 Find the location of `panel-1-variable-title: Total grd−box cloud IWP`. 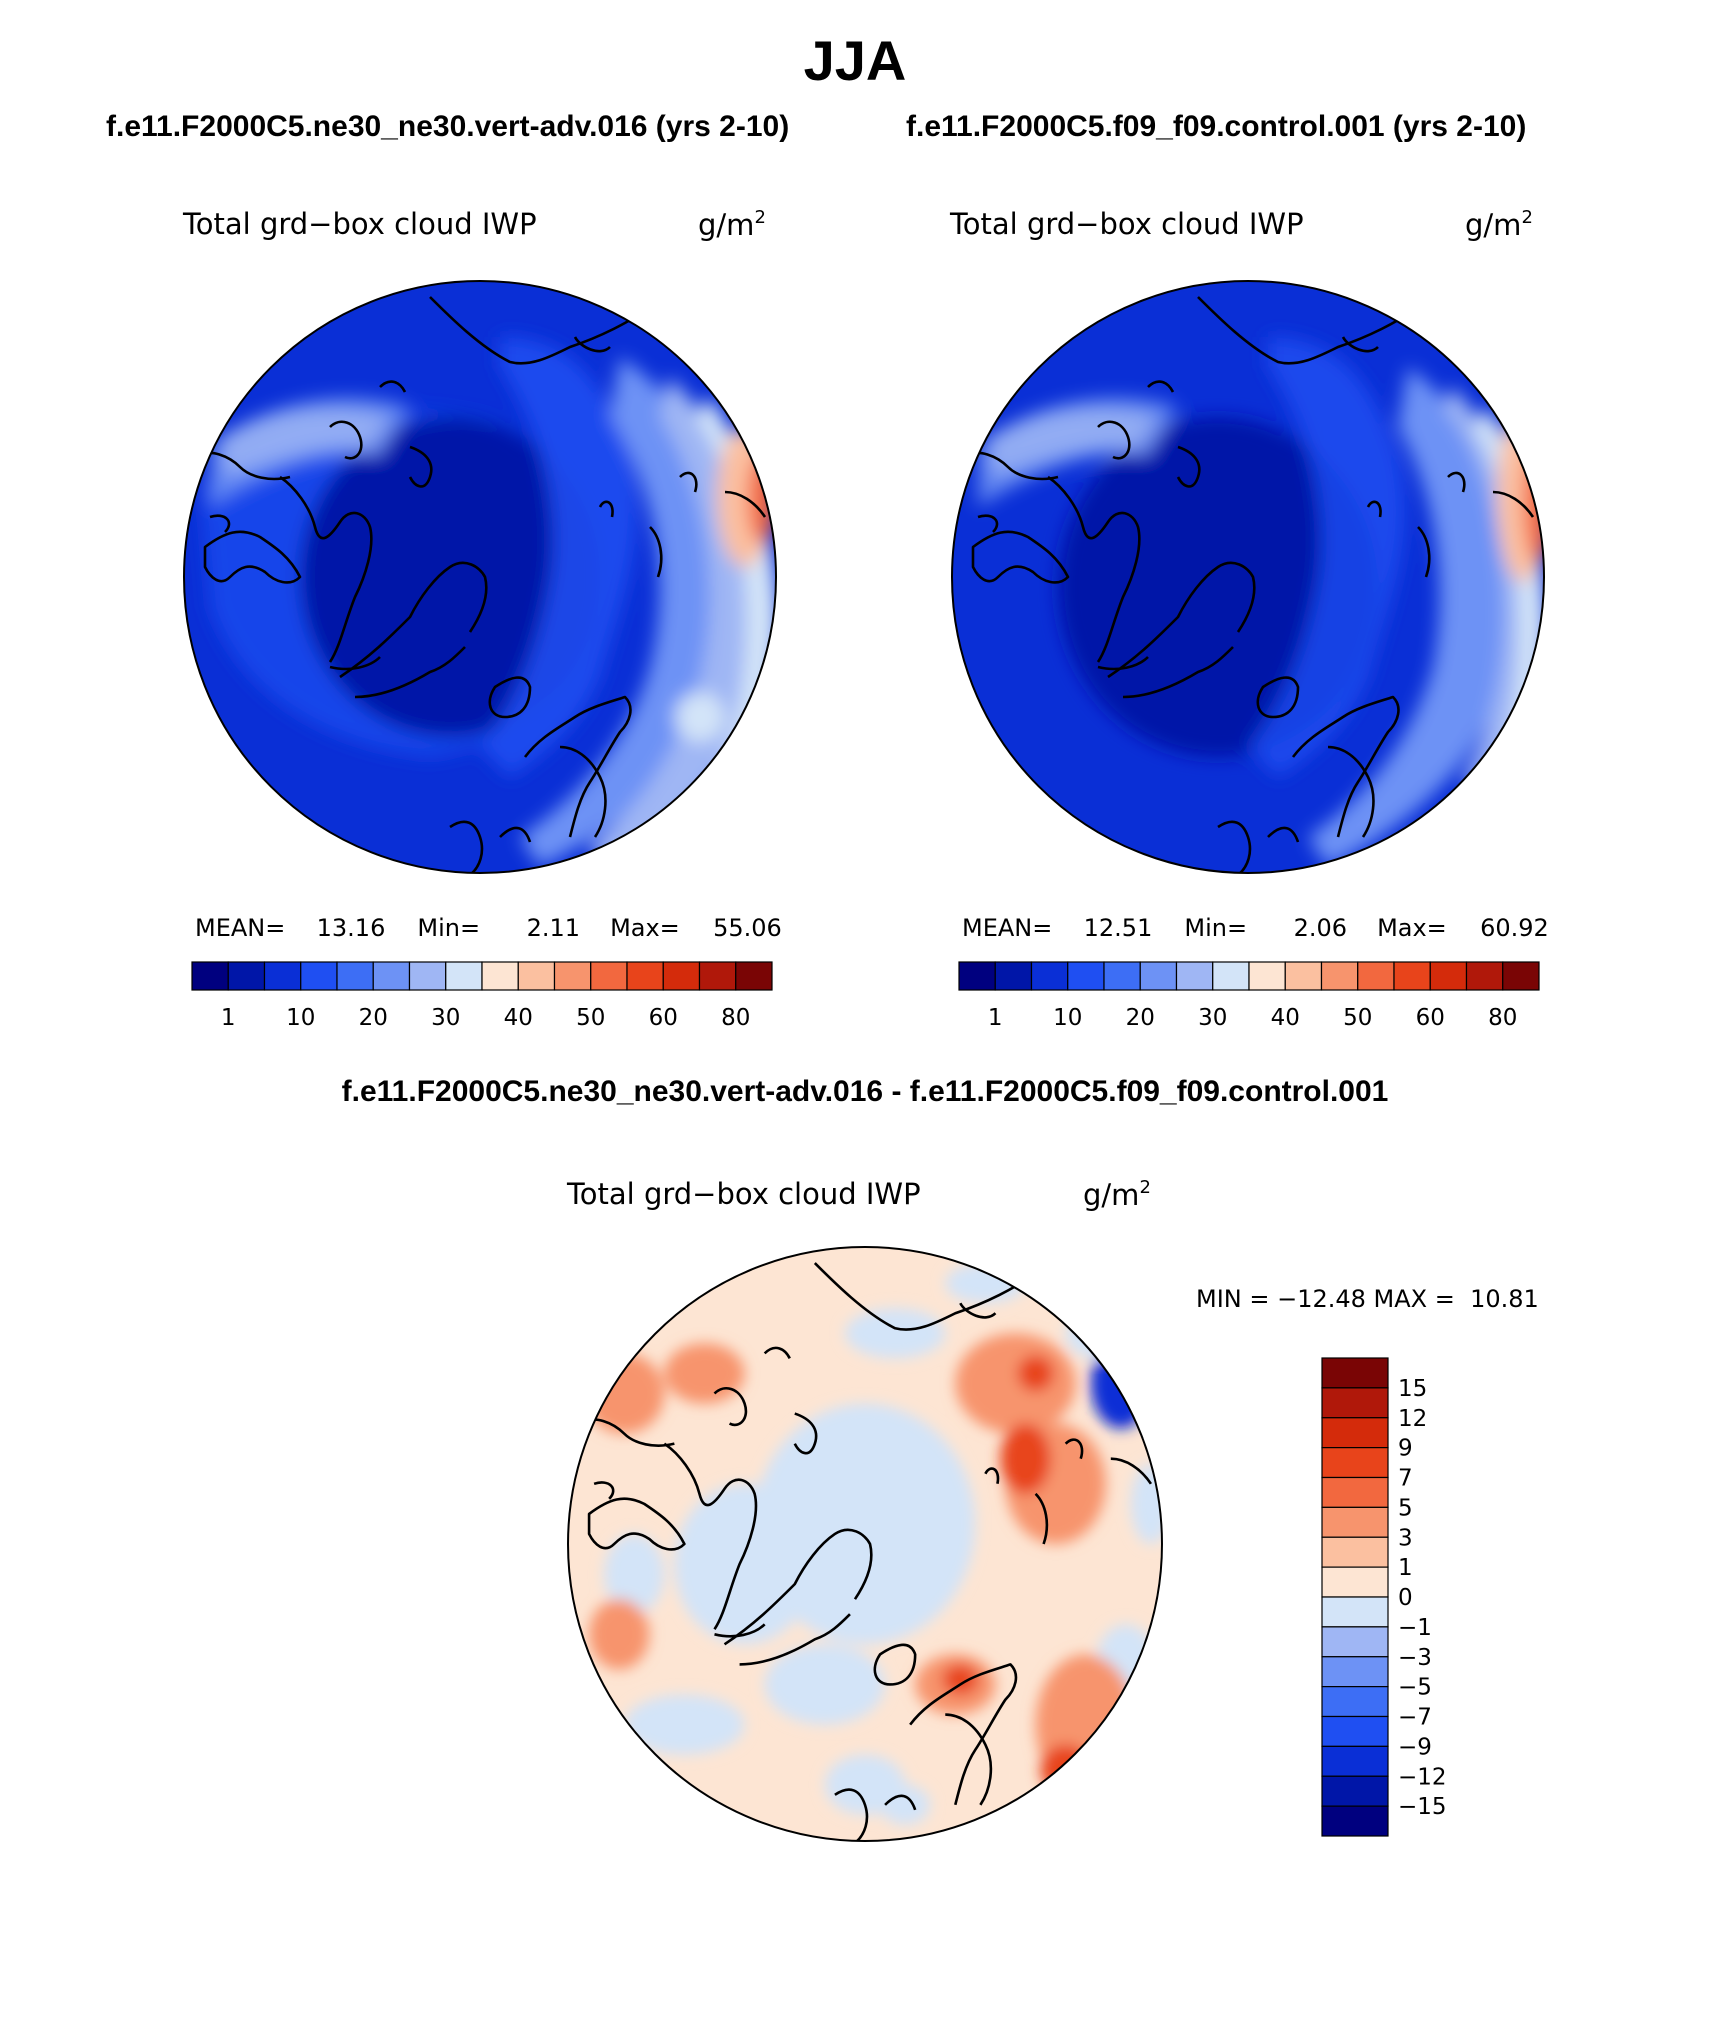

panel-1-variable-title: Total grd−box cloud IWP is located at coordinates (360, 224).